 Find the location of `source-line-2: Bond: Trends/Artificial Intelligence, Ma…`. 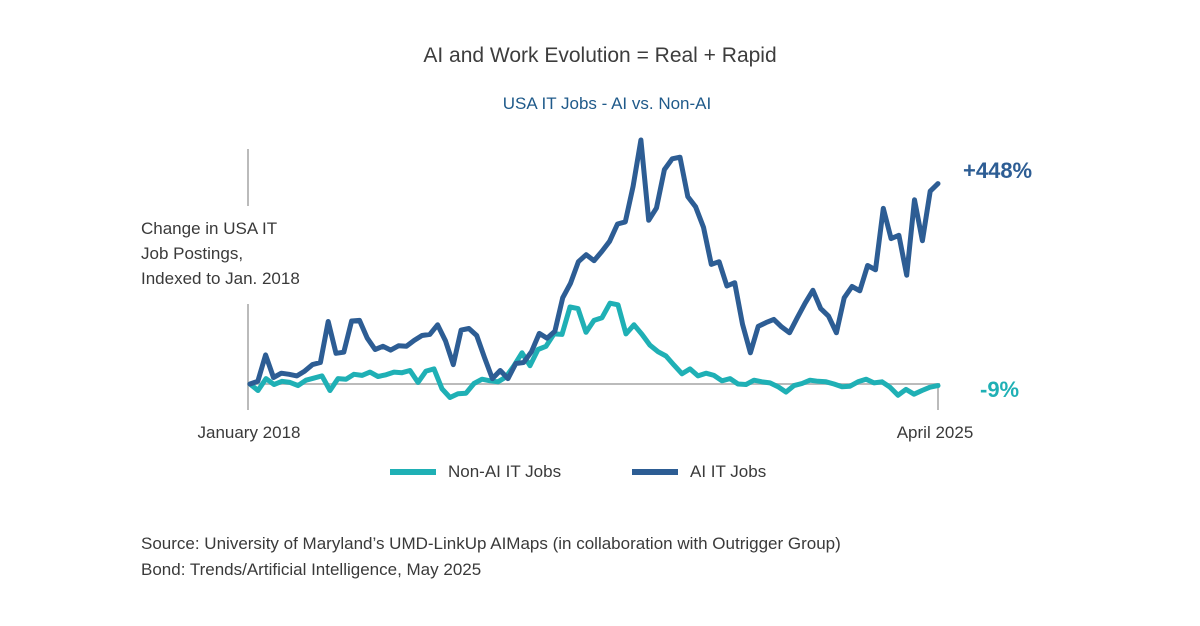

source-line-2: Bond: Trends/Artificial Intelligence, Ma… is located at coordinates (311, 569).